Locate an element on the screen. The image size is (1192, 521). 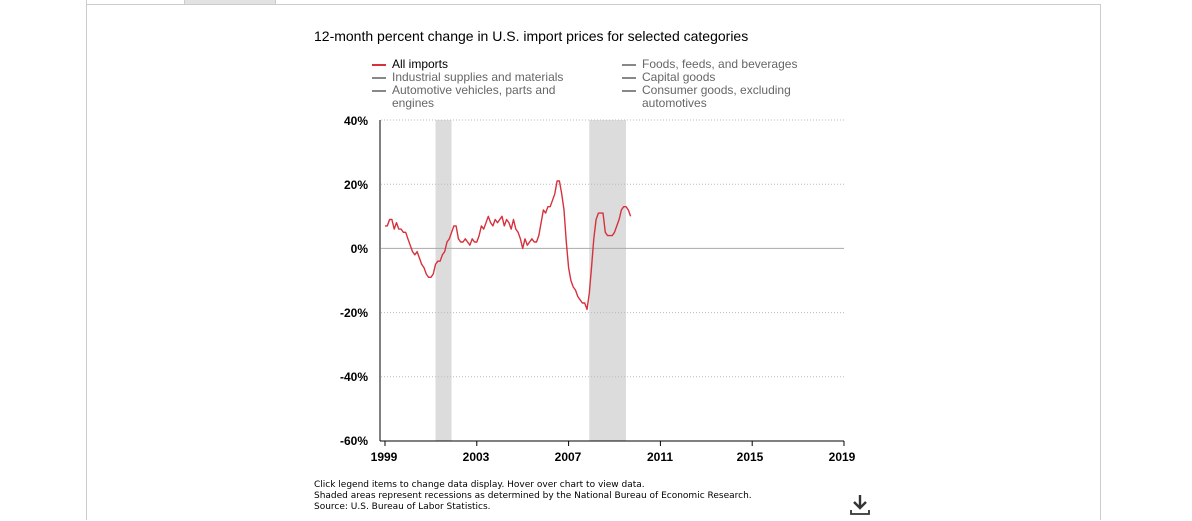
legend-item-all-imports: All imports is located at coordinates (482, 64).